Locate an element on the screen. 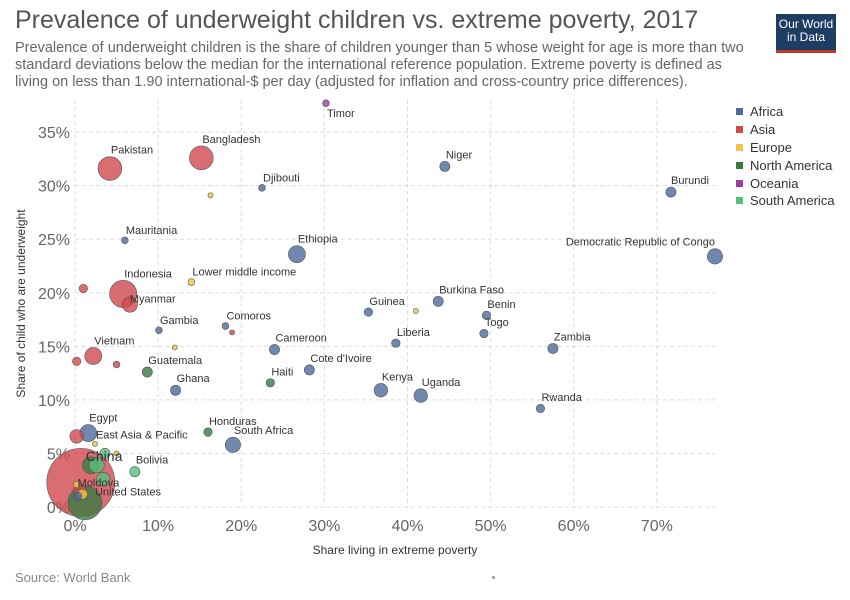 The width and height of the screenshot is (850, 600). legend-item: Oceania is located at coordinates (785, 183).